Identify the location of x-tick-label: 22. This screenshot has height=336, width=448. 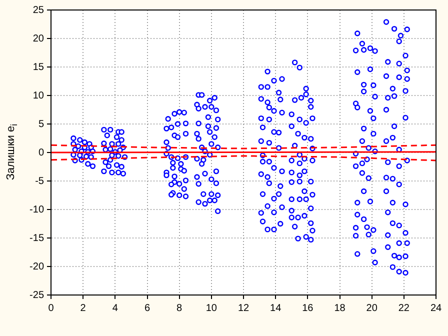
(404, 308).